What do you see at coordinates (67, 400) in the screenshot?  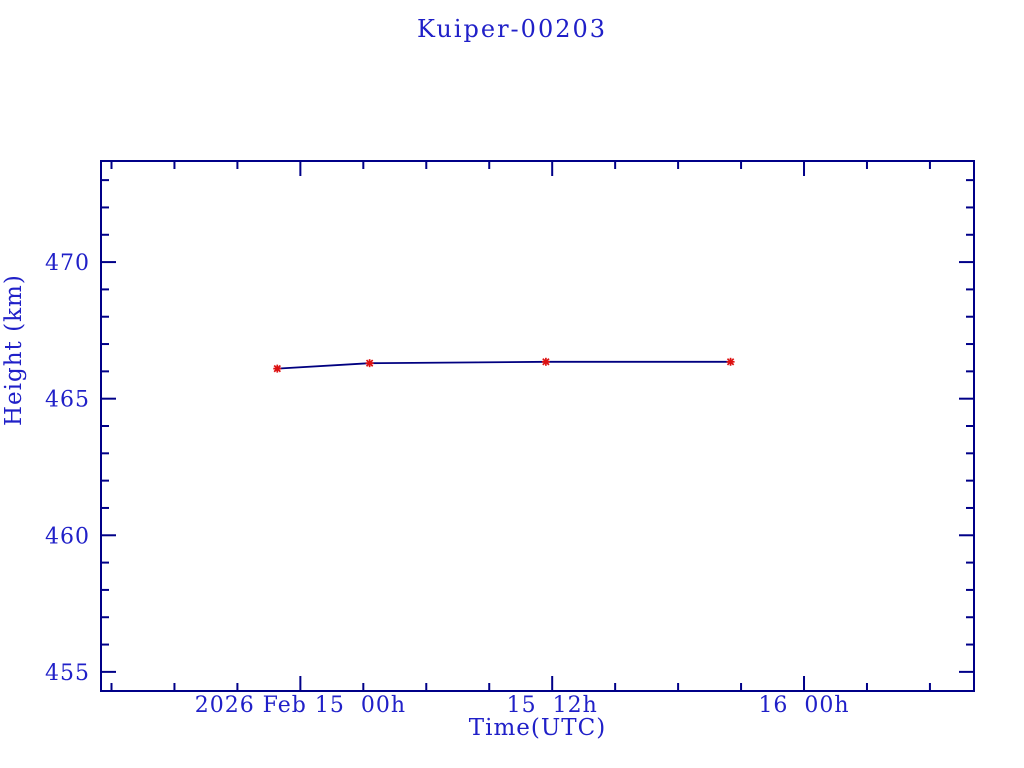 I see `y-tick-label: 465` at bounding box center [67, 400].